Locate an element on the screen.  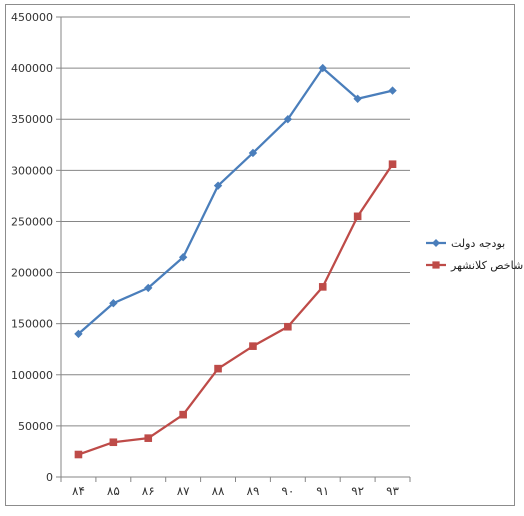
y-tick-label: 450000 is located at coordinates (32, 17).